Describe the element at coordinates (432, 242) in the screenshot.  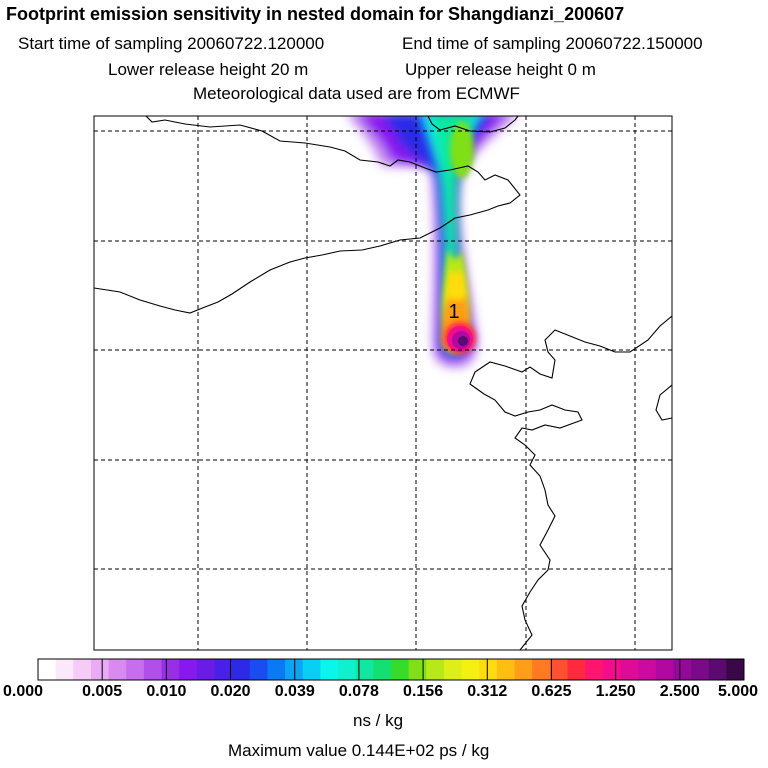
I see `footprint-plume` at that location.